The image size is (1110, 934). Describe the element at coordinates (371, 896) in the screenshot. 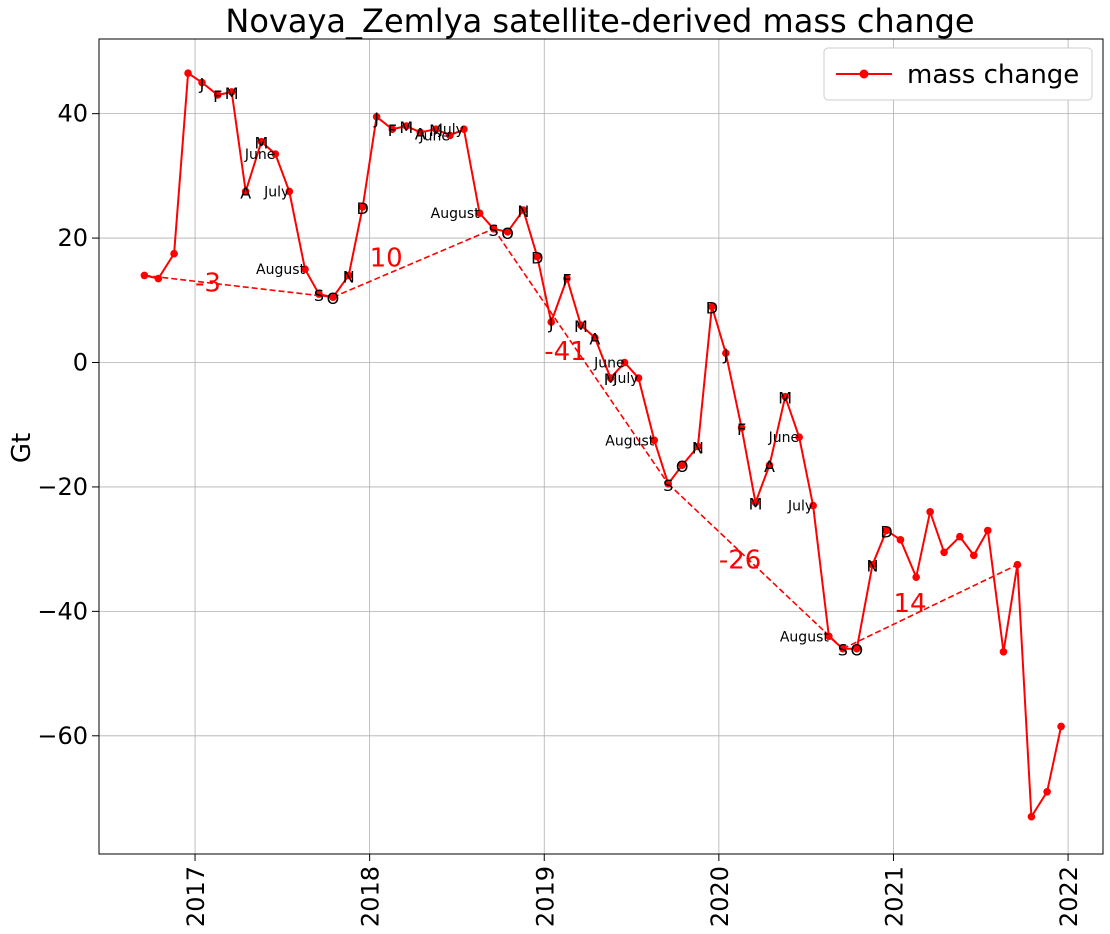

I see `x-tick-label: 2018` at that location.